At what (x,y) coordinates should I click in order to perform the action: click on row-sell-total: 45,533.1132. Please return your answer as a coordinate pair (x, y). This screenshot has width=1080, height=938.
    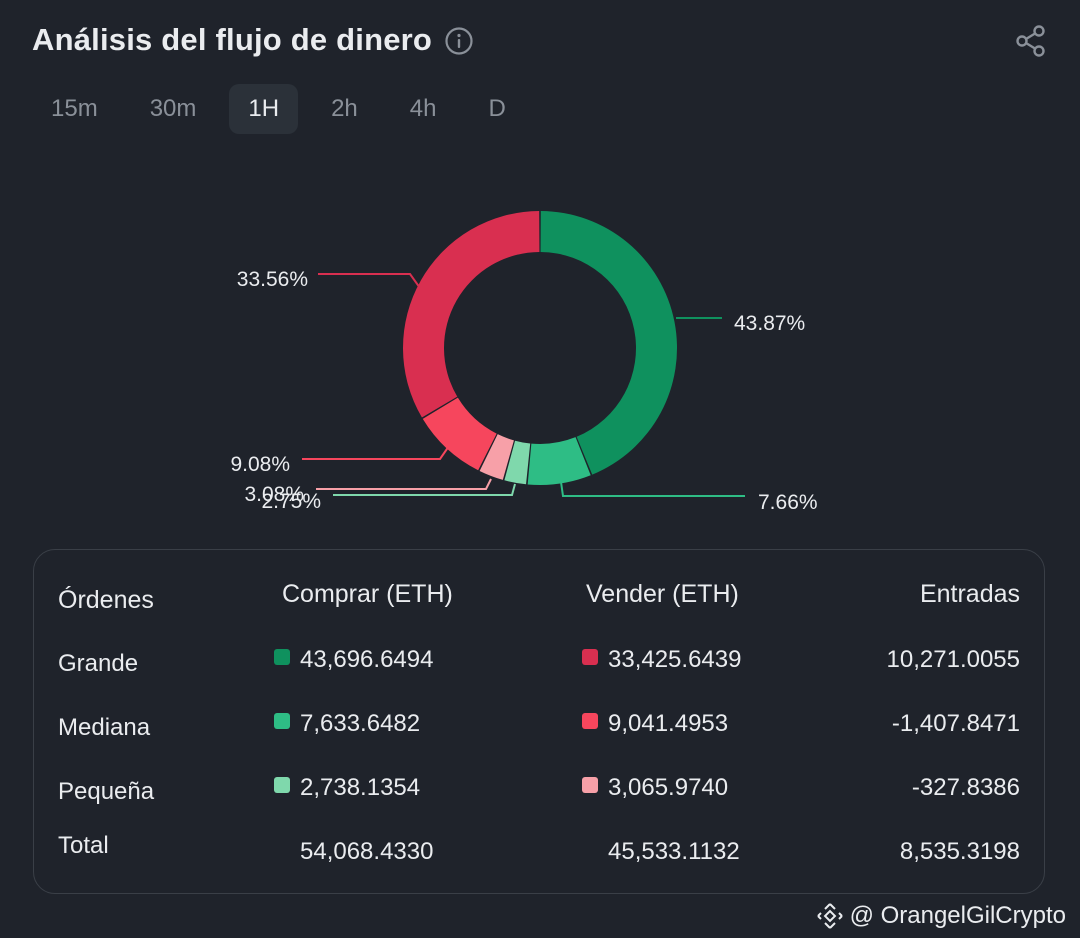
    Looking at the image, I should click on (674, 851).